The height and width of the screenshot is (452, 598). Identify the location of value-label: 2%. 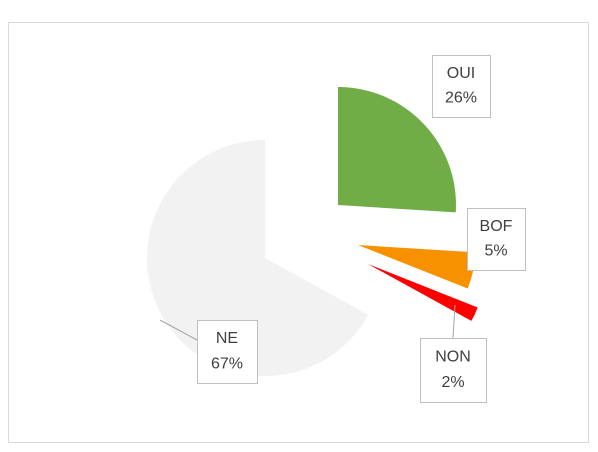
(452, 382).